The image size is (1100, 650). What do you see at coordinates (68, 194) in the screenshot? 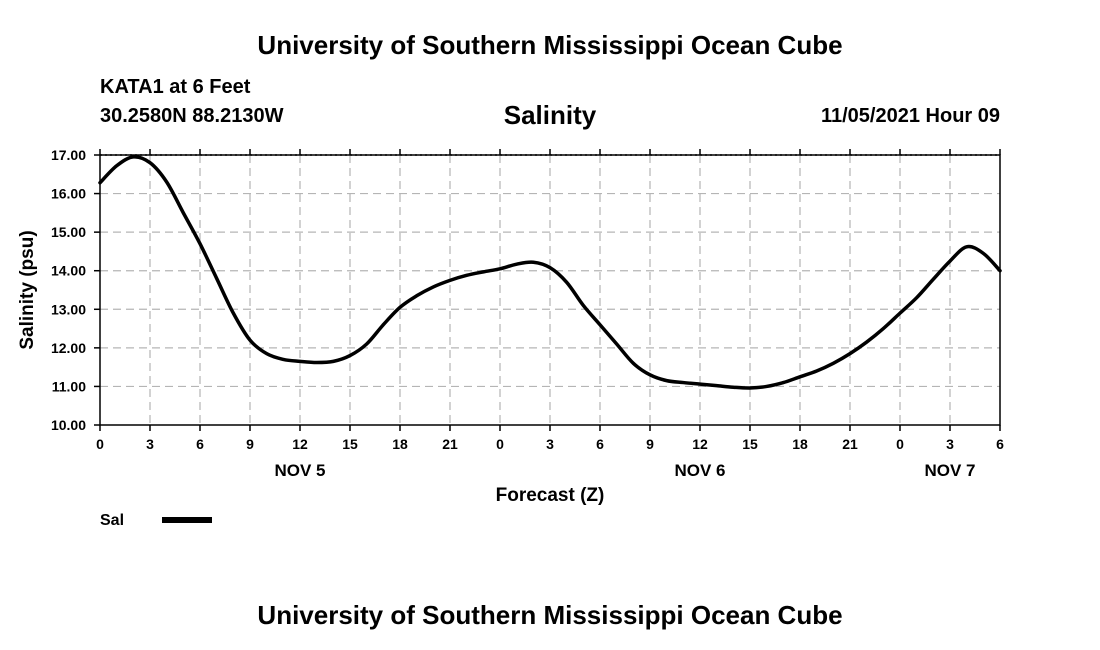
I see `y-tick-label: 16.00` at bounding box center [68, 194].